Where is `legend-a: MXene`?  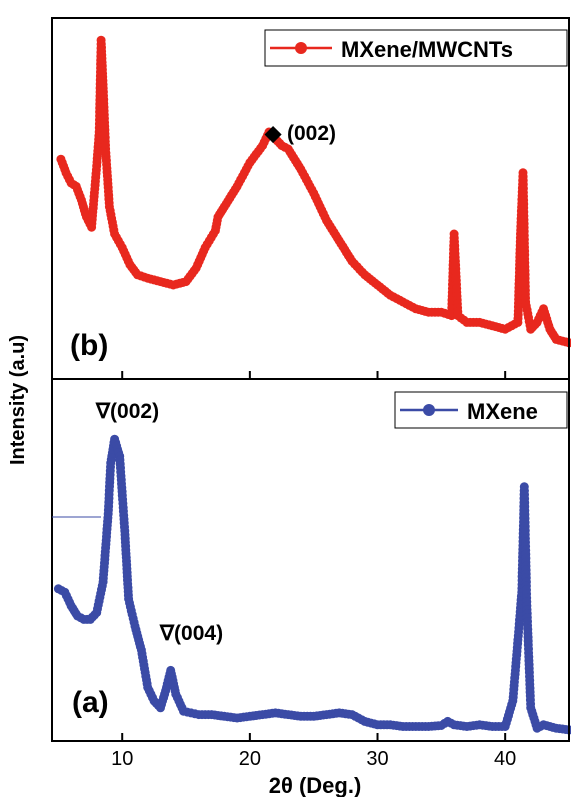
legend-a: MXene is located at coordinates (481, 410).